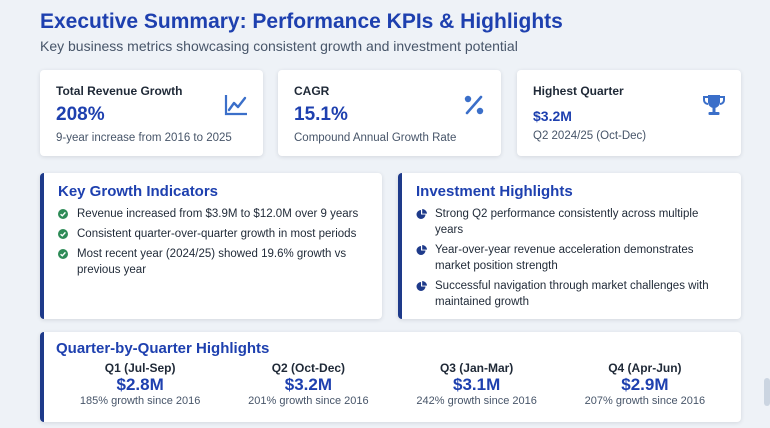 This screenshot has height=428, width=770. I want to click on quarter-value: $3.1M, so click(477, 384).